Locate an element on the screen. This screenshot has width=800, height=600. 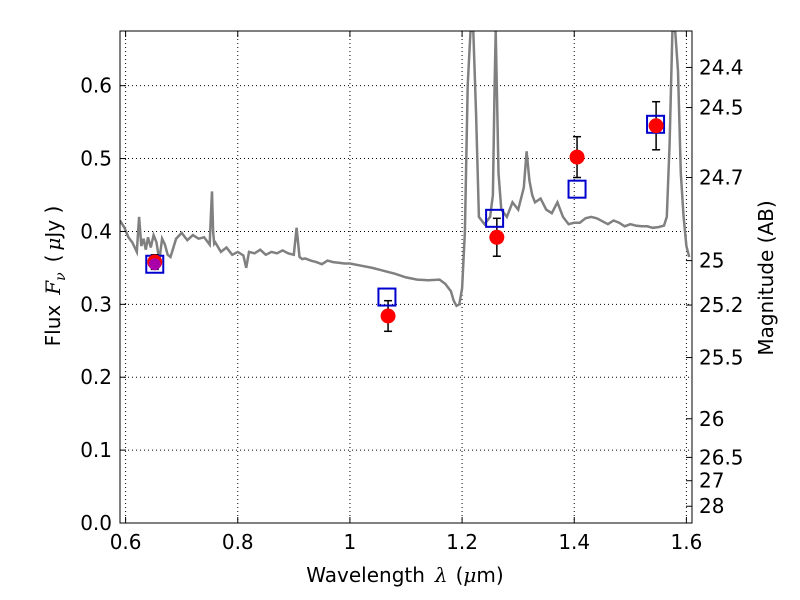
x-tick-label: 0.8 is located at coordinates (238, 542).